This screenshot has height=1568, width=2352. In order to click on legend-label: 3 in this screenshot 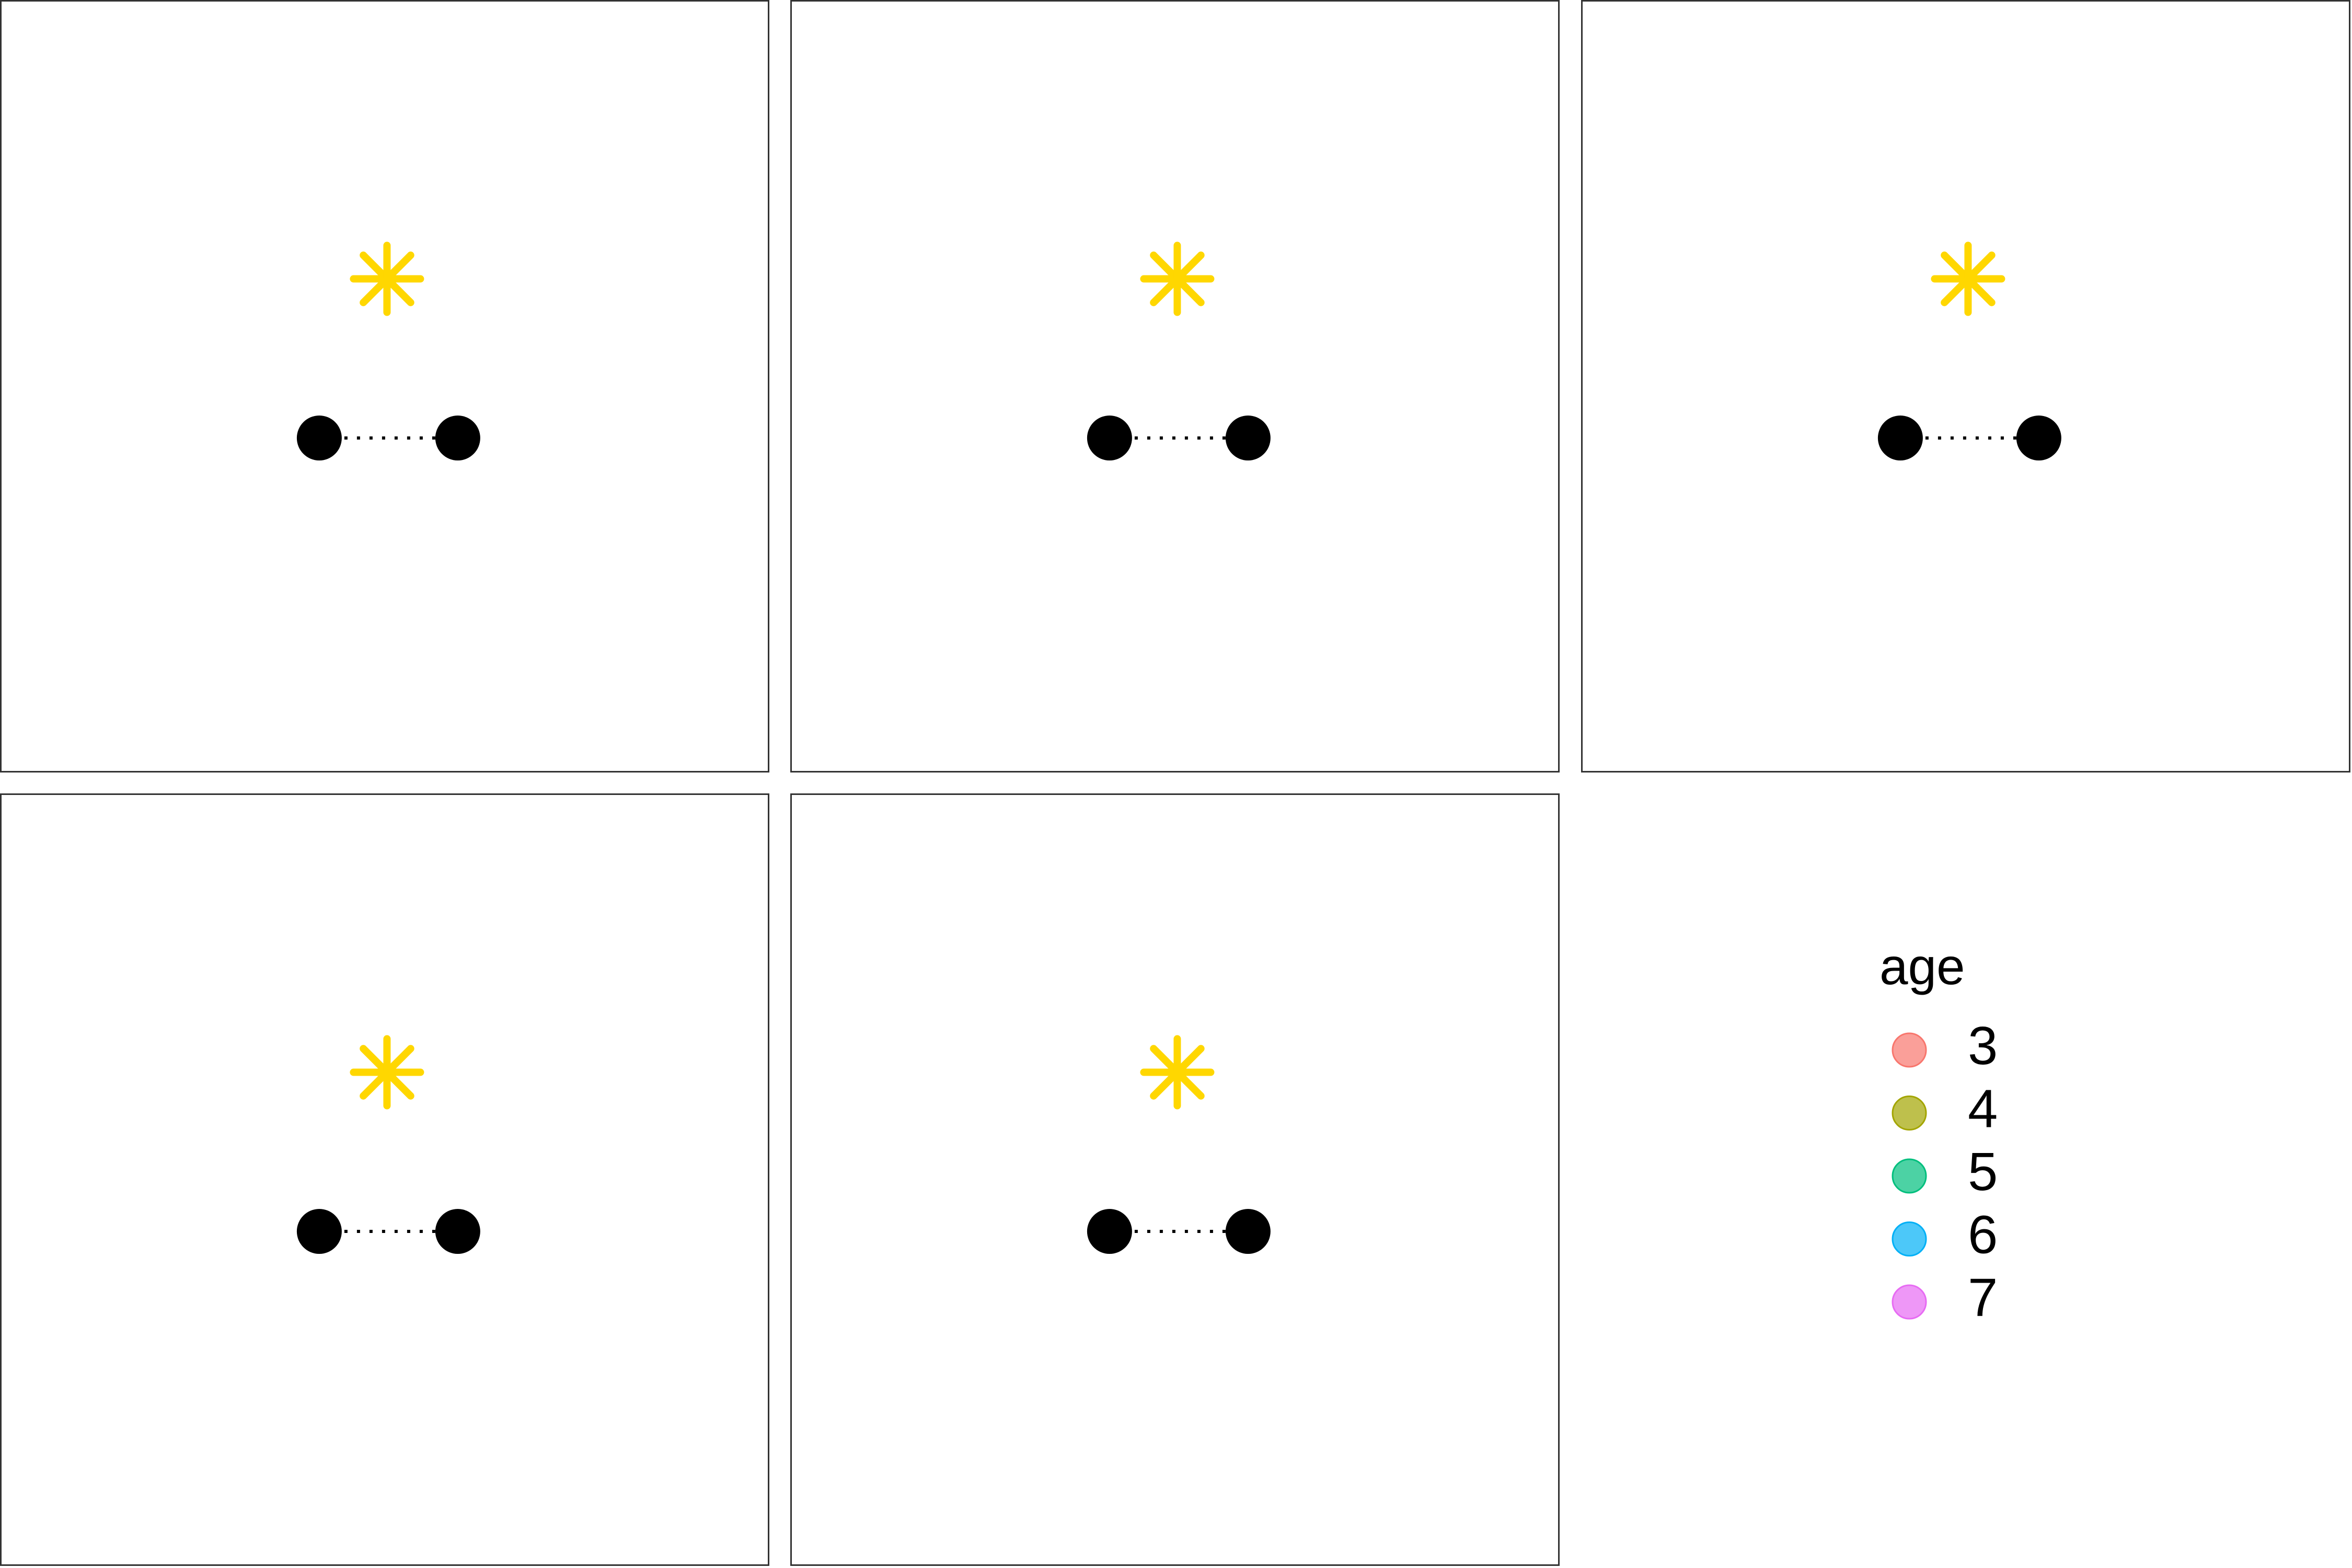, I will do `click(1983, 1046)`.